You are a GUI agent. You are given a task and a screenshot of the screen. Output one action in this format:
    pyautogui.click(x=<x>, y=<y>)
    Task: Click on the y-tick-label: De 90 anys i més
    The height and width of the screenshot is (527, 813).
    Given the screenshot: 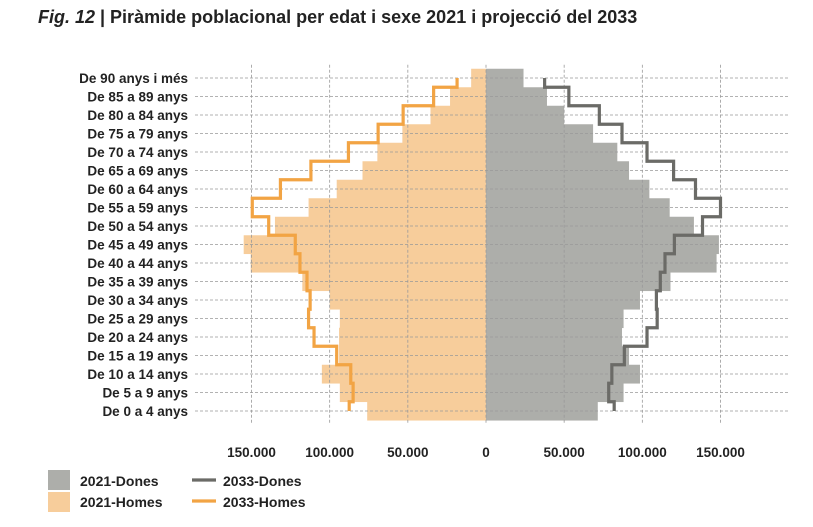 What is the action you would take?
    pyautogui.click(x=133, y=78)
    